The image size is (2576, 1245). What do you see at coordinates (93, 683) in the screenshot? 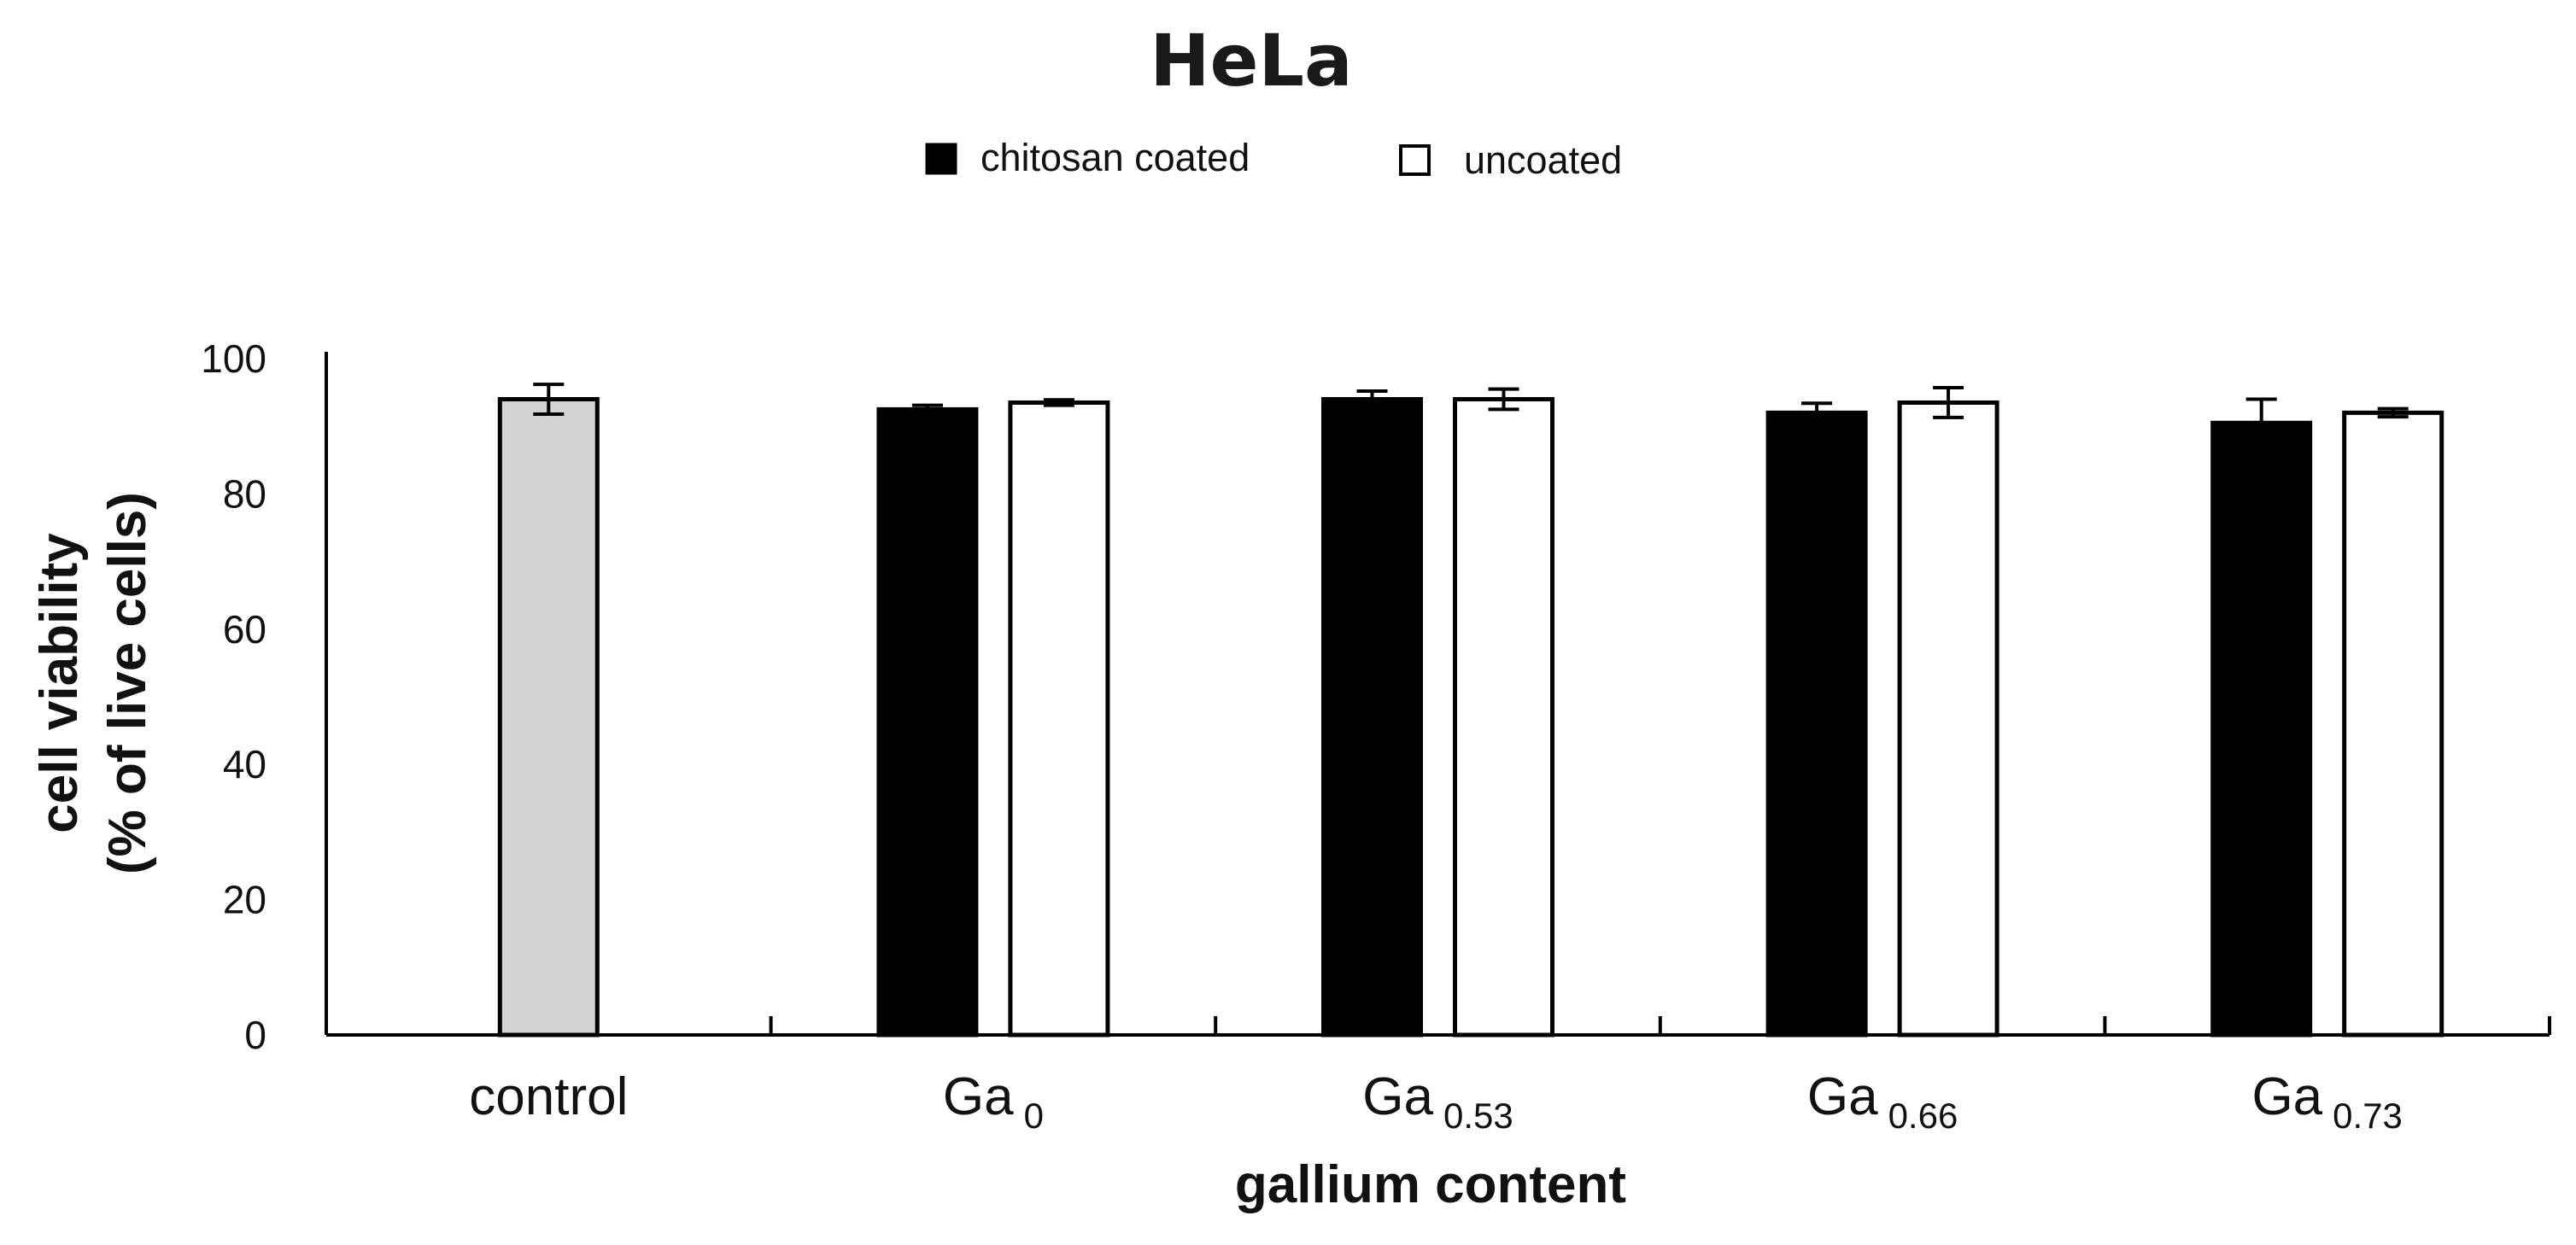
I see `y-axis-title: cell viability (% of live cells)` at bounding box center [93, 683].